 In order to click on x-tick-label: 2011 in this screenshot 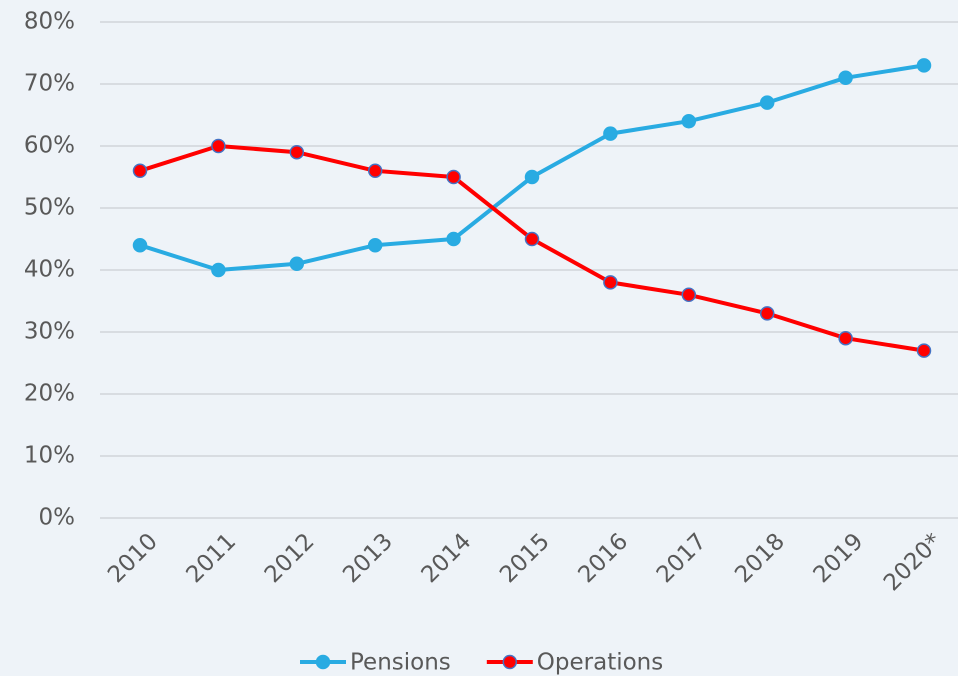, I will do `click(211, 558)`.